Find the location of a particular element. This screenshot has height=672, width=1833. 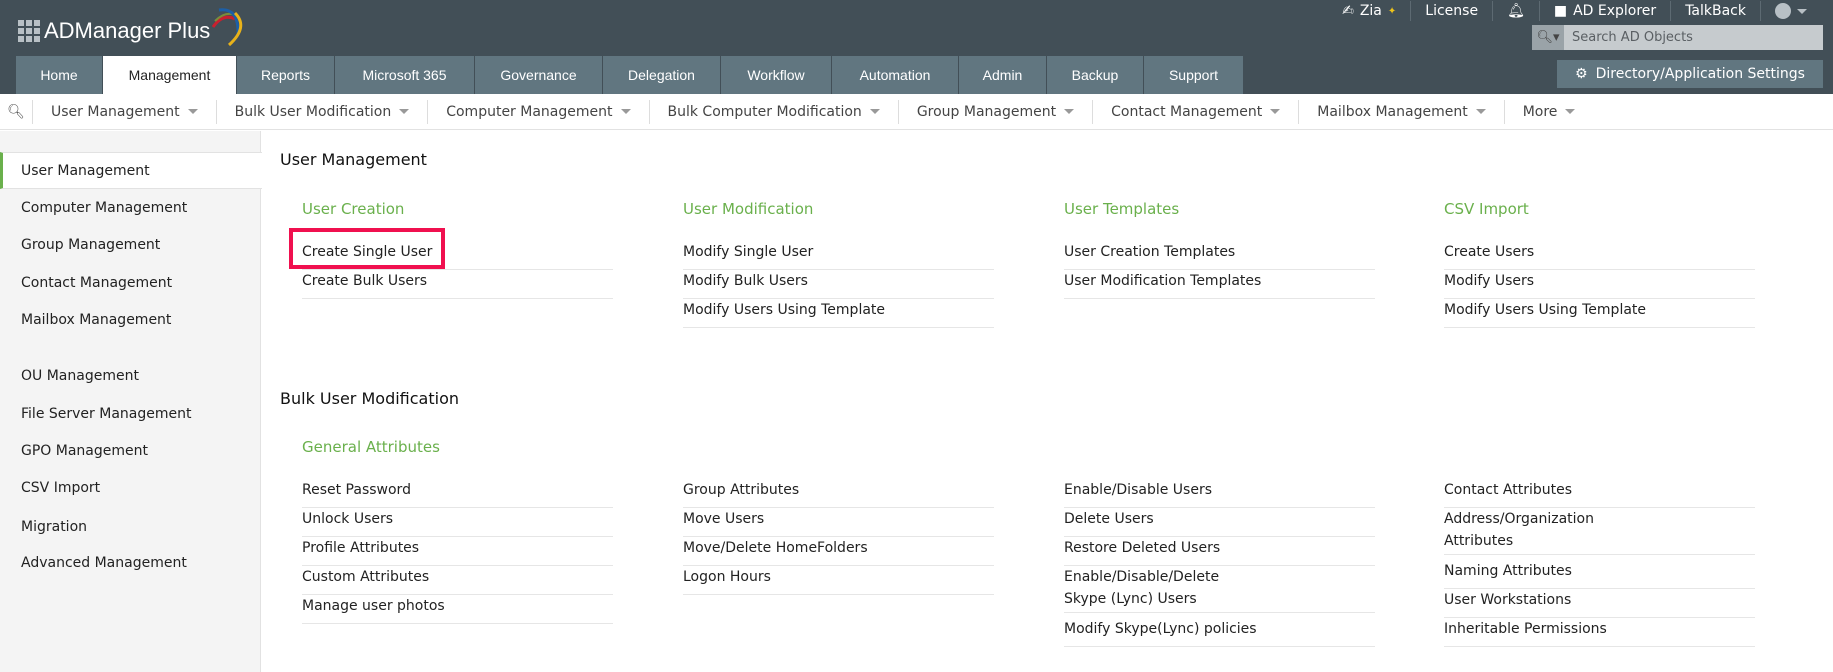

sidebar-item-file-server-management: File Server Management is located at coordinates (106, 413).